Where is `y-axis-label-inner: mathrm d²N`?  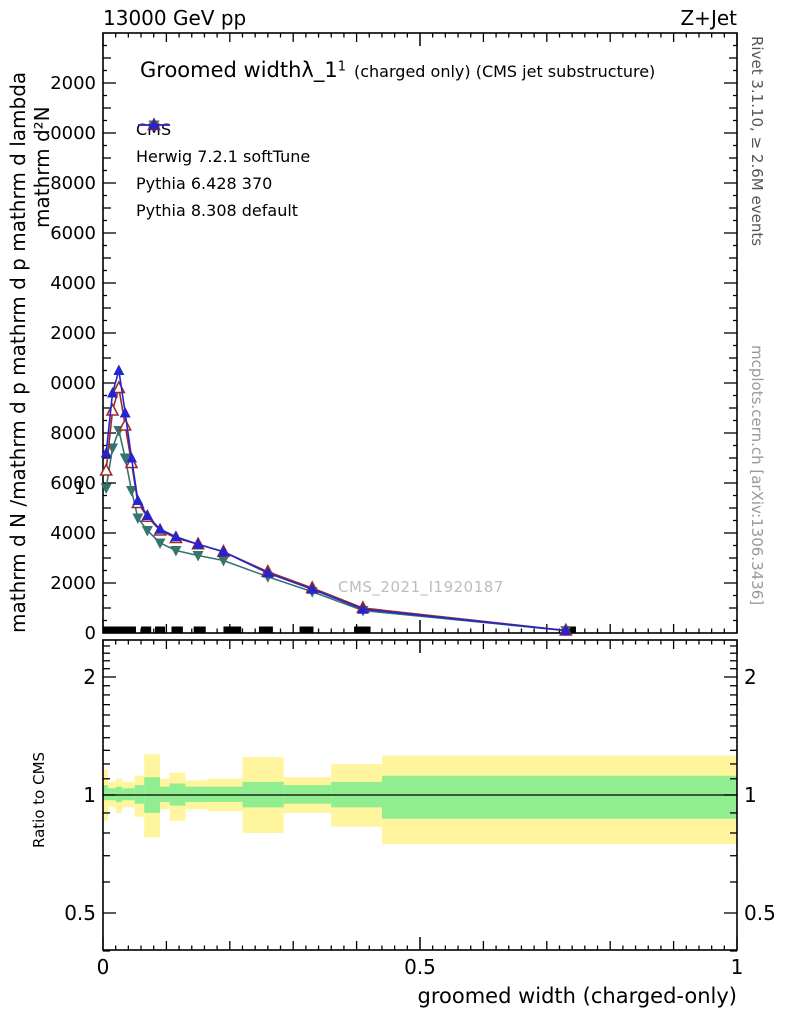
y-axis-label-inner: mathrm d²N is located at coordinates (42, 167).